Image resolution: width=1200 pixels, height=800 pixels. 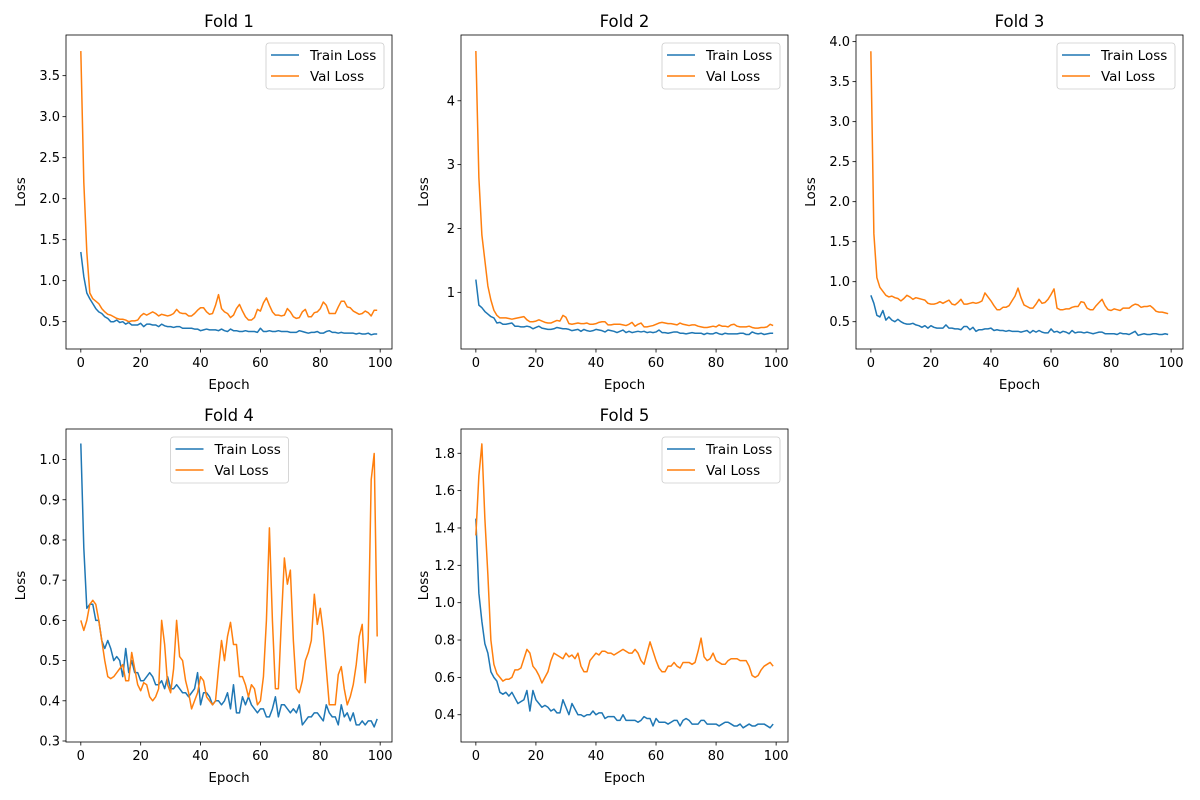 I want to click on subplot-title: Fold 5, so click(x=625, y=415).